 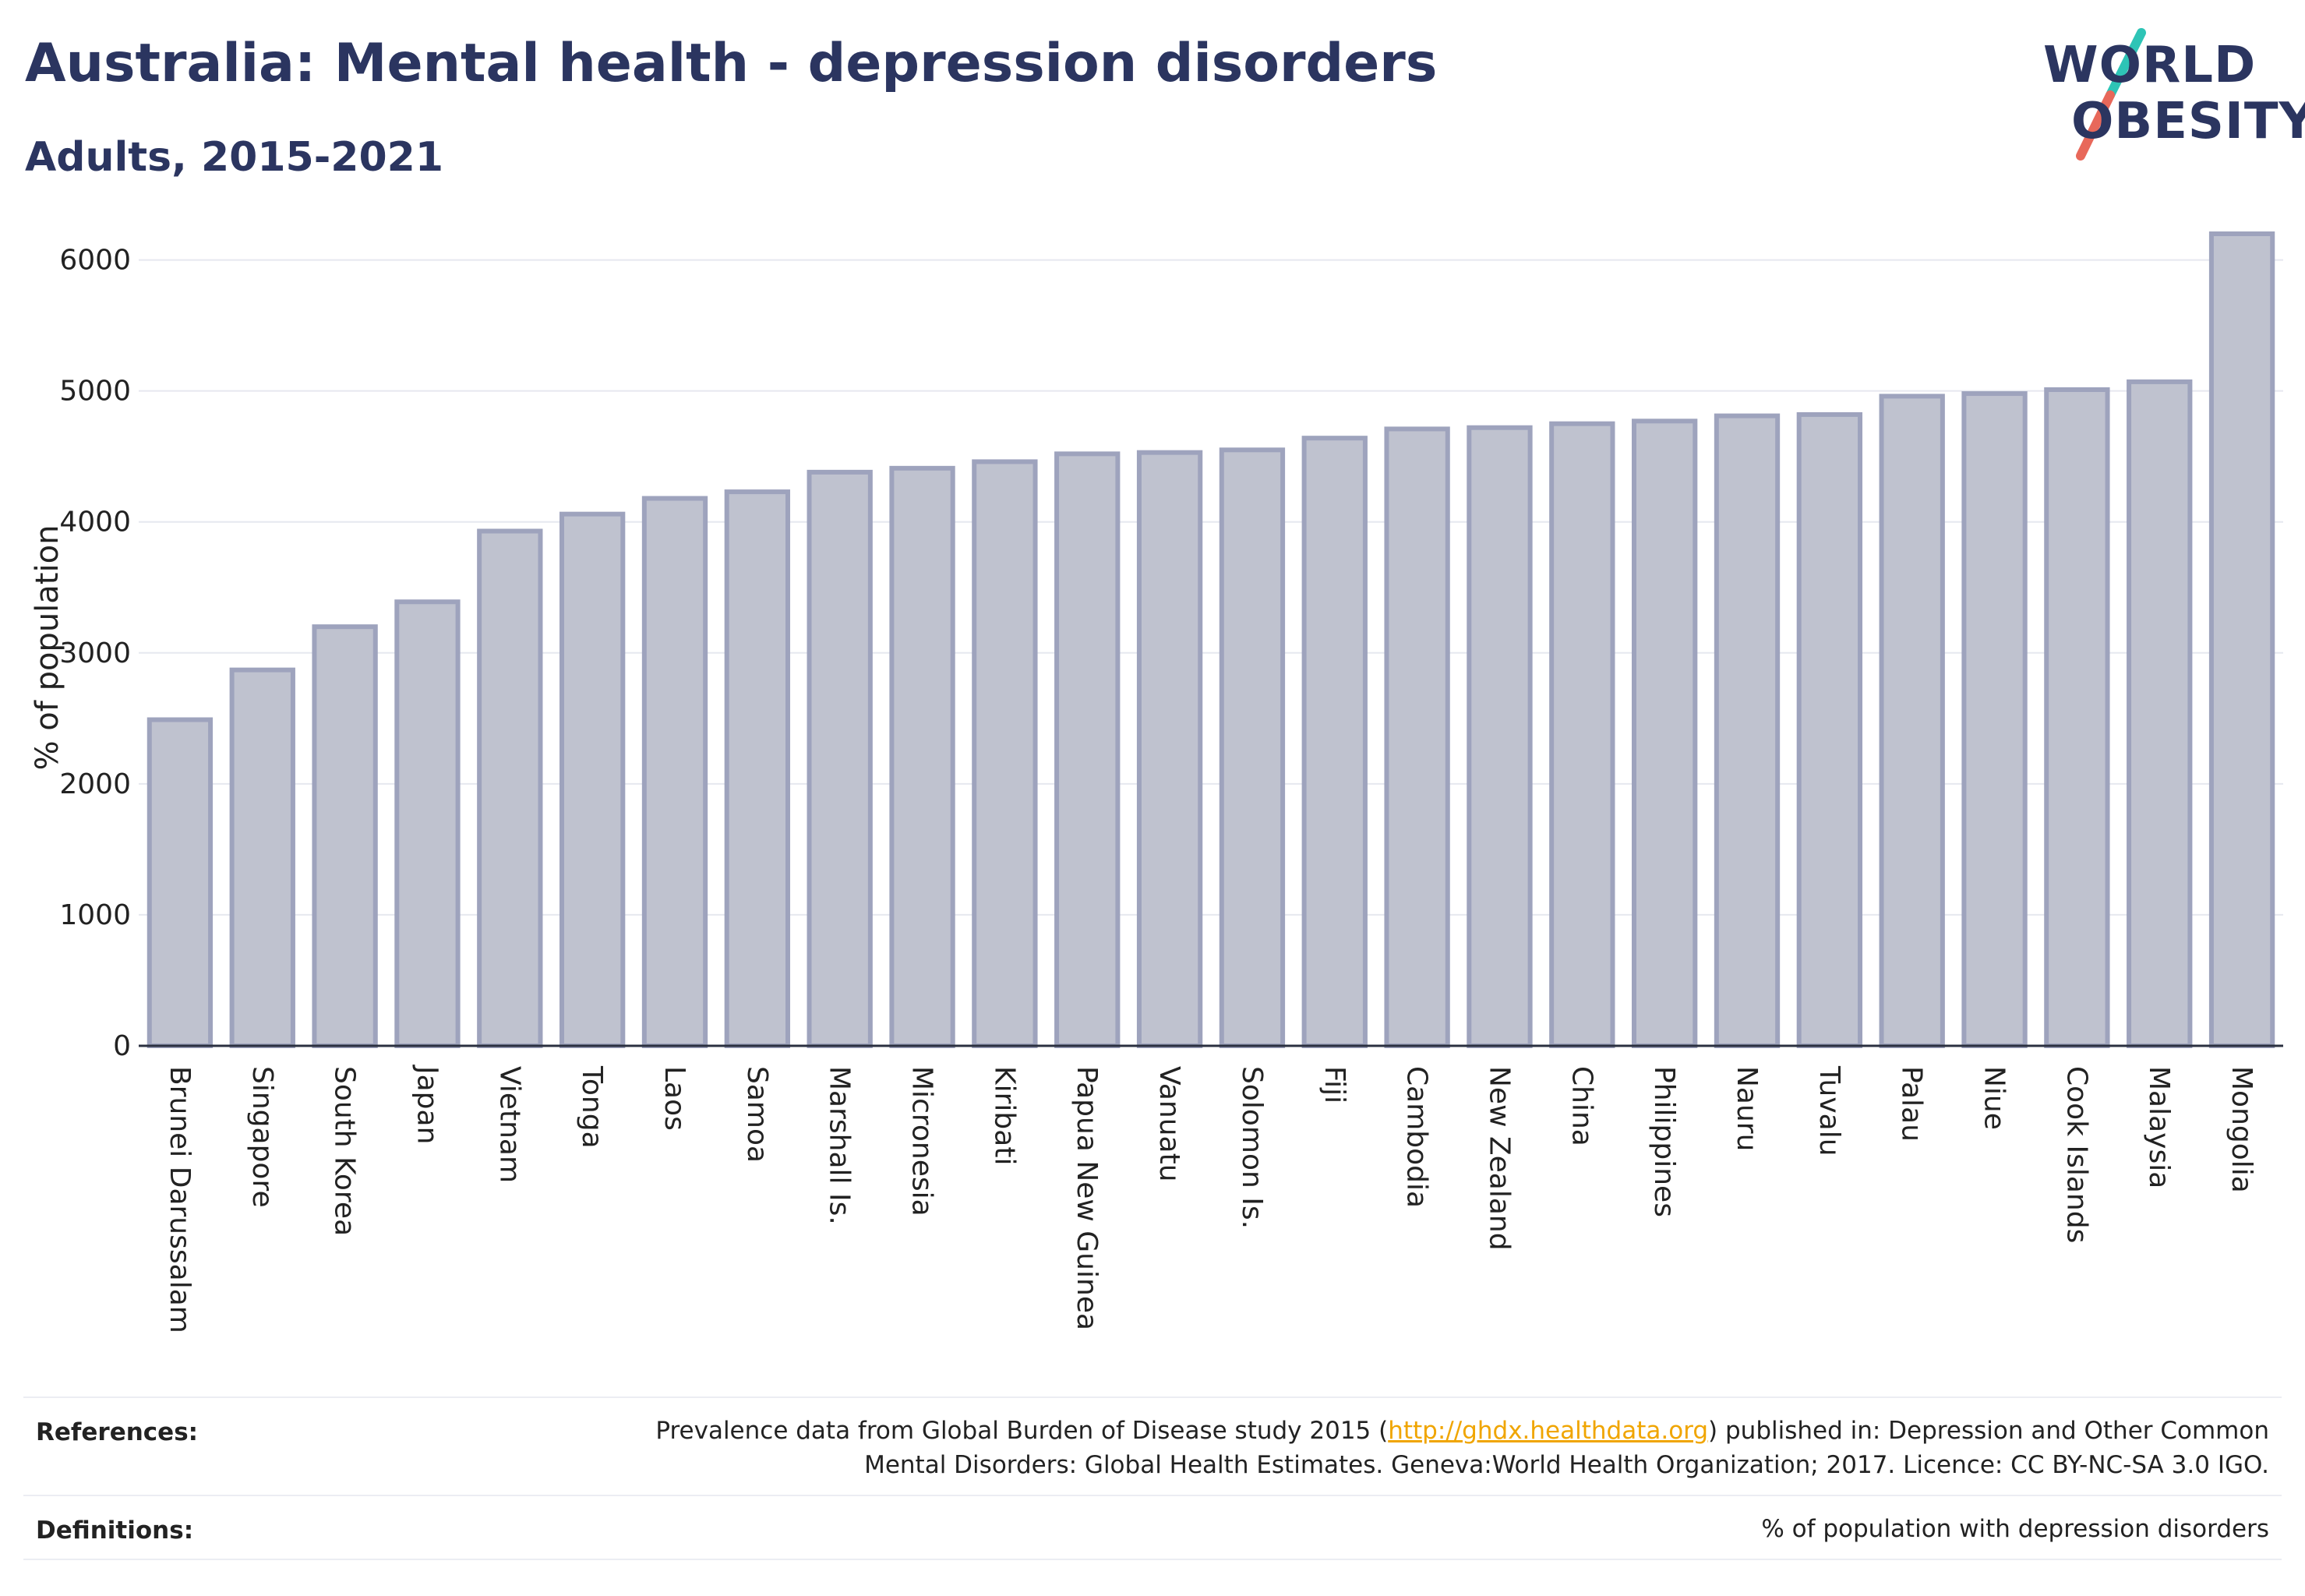 What do you see at coordinates (95, 392) in the screenshot?
I see `y-tick-label: 5000` at bounding box center [95, 392].